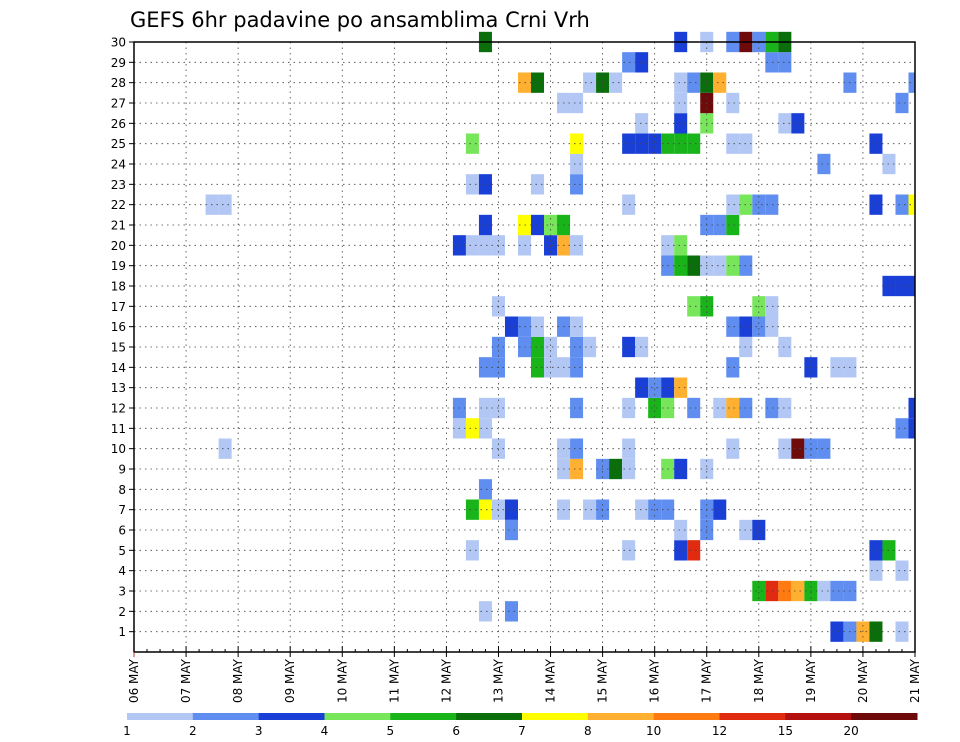 The image size is (960, 742). What do you see at coordinates (511, 530) in the screenshot?
I see `precip-cell-m6-h174` at bounding box center [511, 530].